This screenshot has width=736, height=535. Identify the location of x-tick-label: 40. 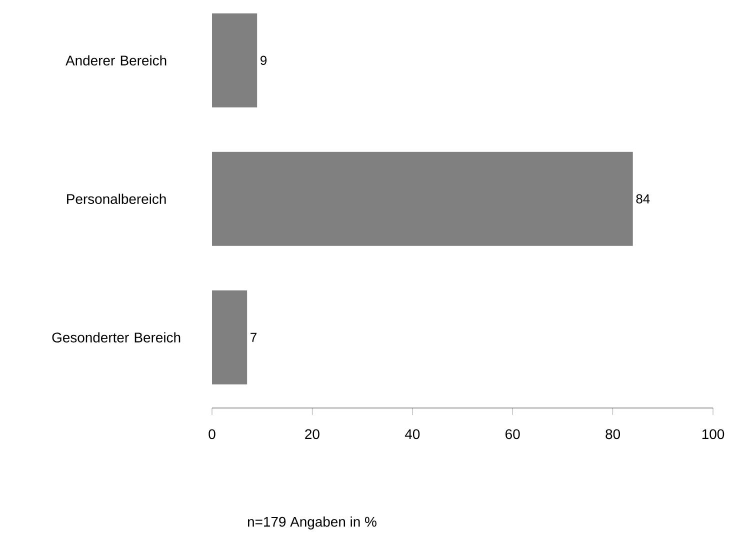
(412, 434).